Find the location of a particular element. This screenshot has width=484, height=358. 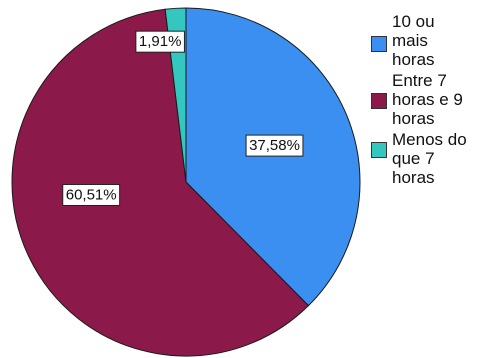

data-label-10-ou-mais-horas: 37,58% is located at coordinates (274, 145).